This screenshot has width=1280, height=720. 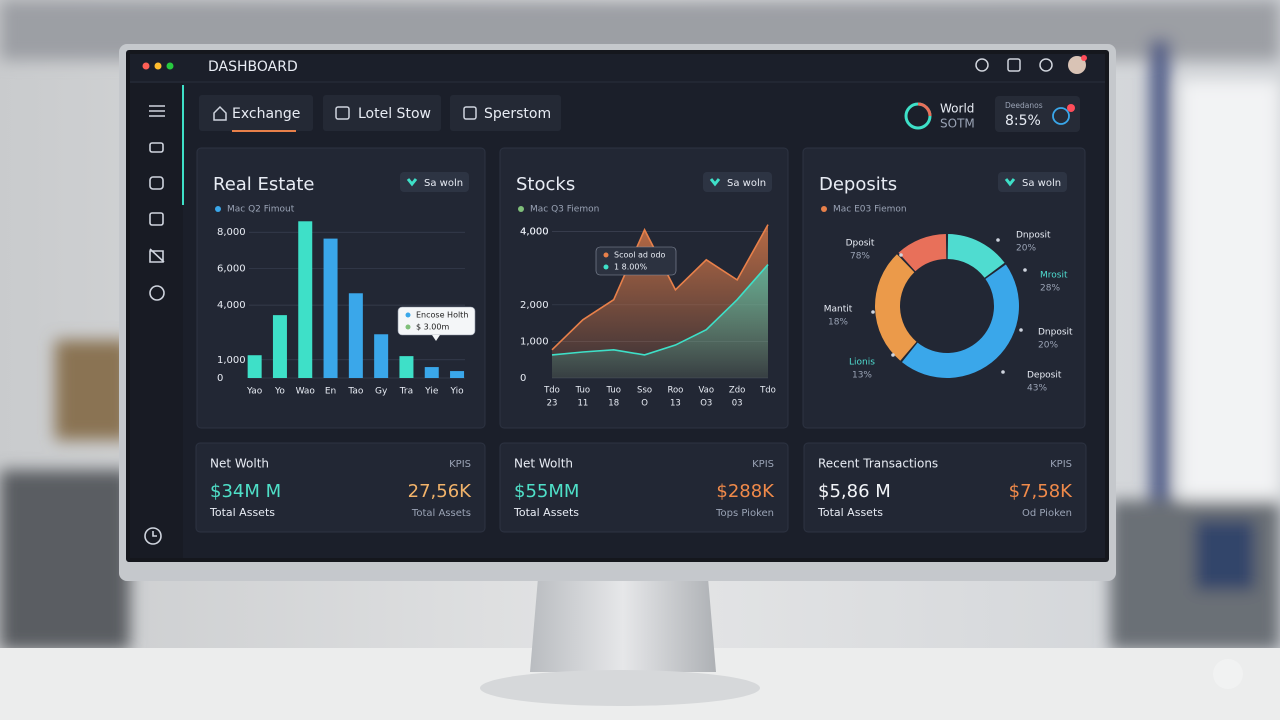 What do you see at coordinates (623, 625) in the screenshot?
I see `monitor-stand` at bounding box center [623, 625].